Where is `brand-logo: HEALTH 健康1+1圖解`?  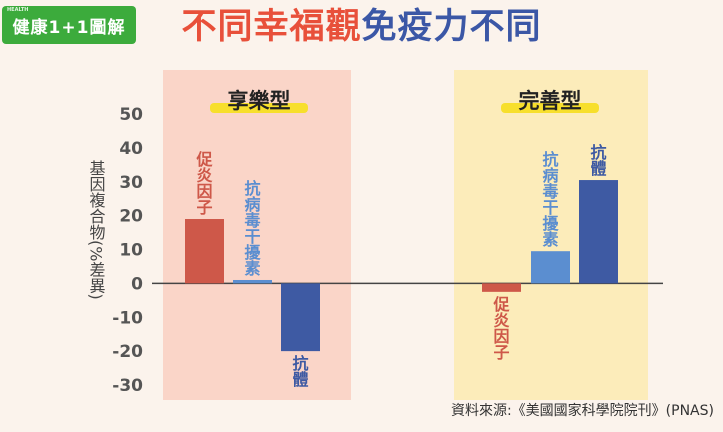 brand-logo: HEALTH 健康1+1圖解 is located at coordinates (69, 25).